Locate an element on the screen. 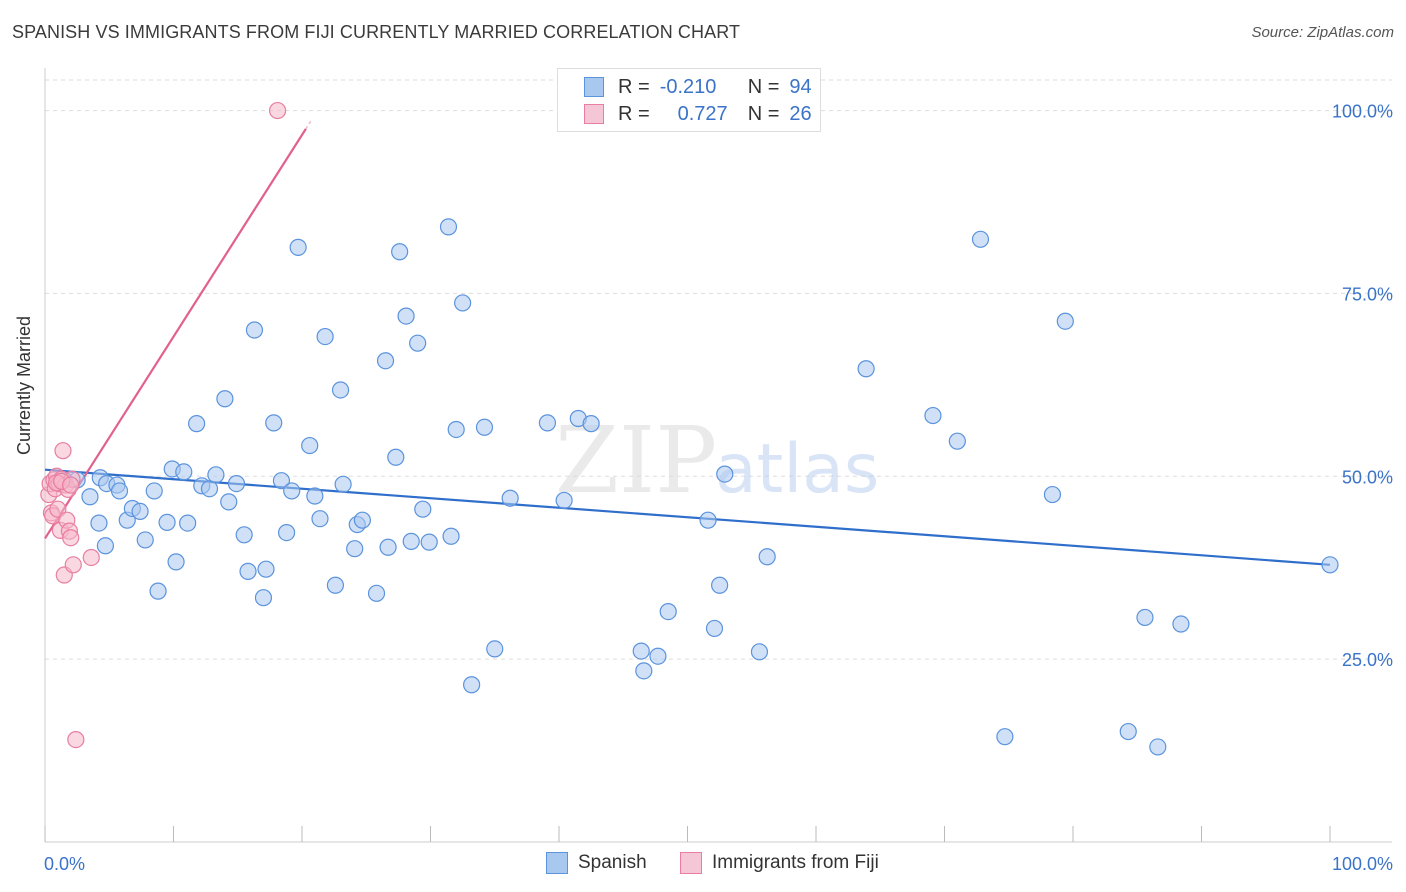 The height and width of the screenshot is (892, 1406). x-tick-label: 0.0% is located at coordinates (64, 864).